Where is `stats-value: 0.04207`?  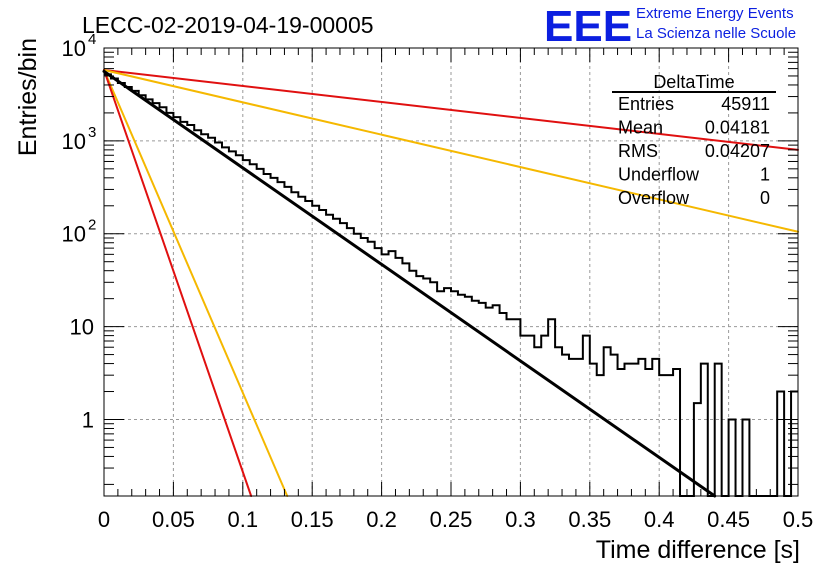 stats-value: 0.04207 is located at coordinates (737, 151).